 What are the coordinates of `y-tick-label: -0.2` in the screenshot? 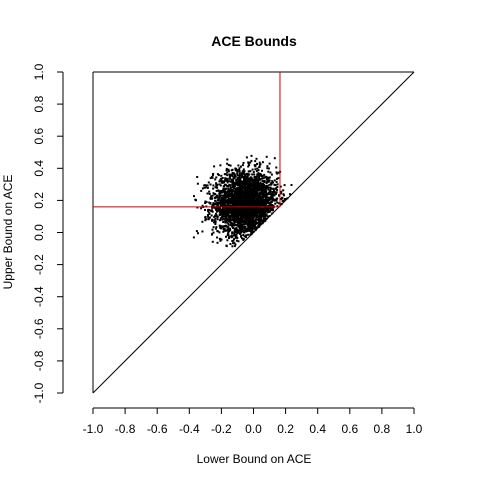 It's located at (39, 264).